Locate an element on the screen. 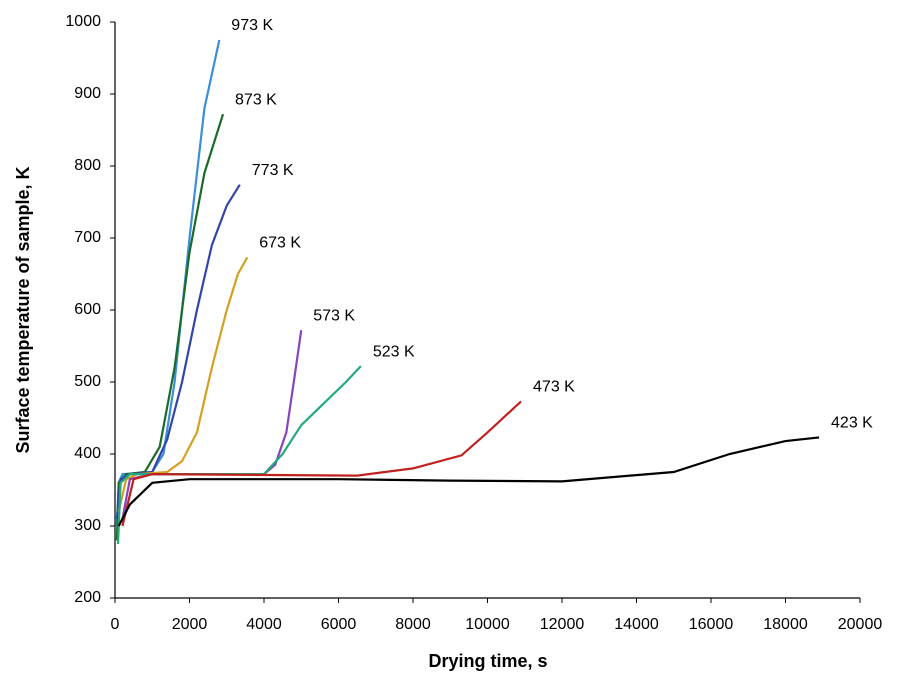 Image resolution: width=898 pixels, height=675 pixels. x-tick-label: 4000 is located at coordinates (264, 624).